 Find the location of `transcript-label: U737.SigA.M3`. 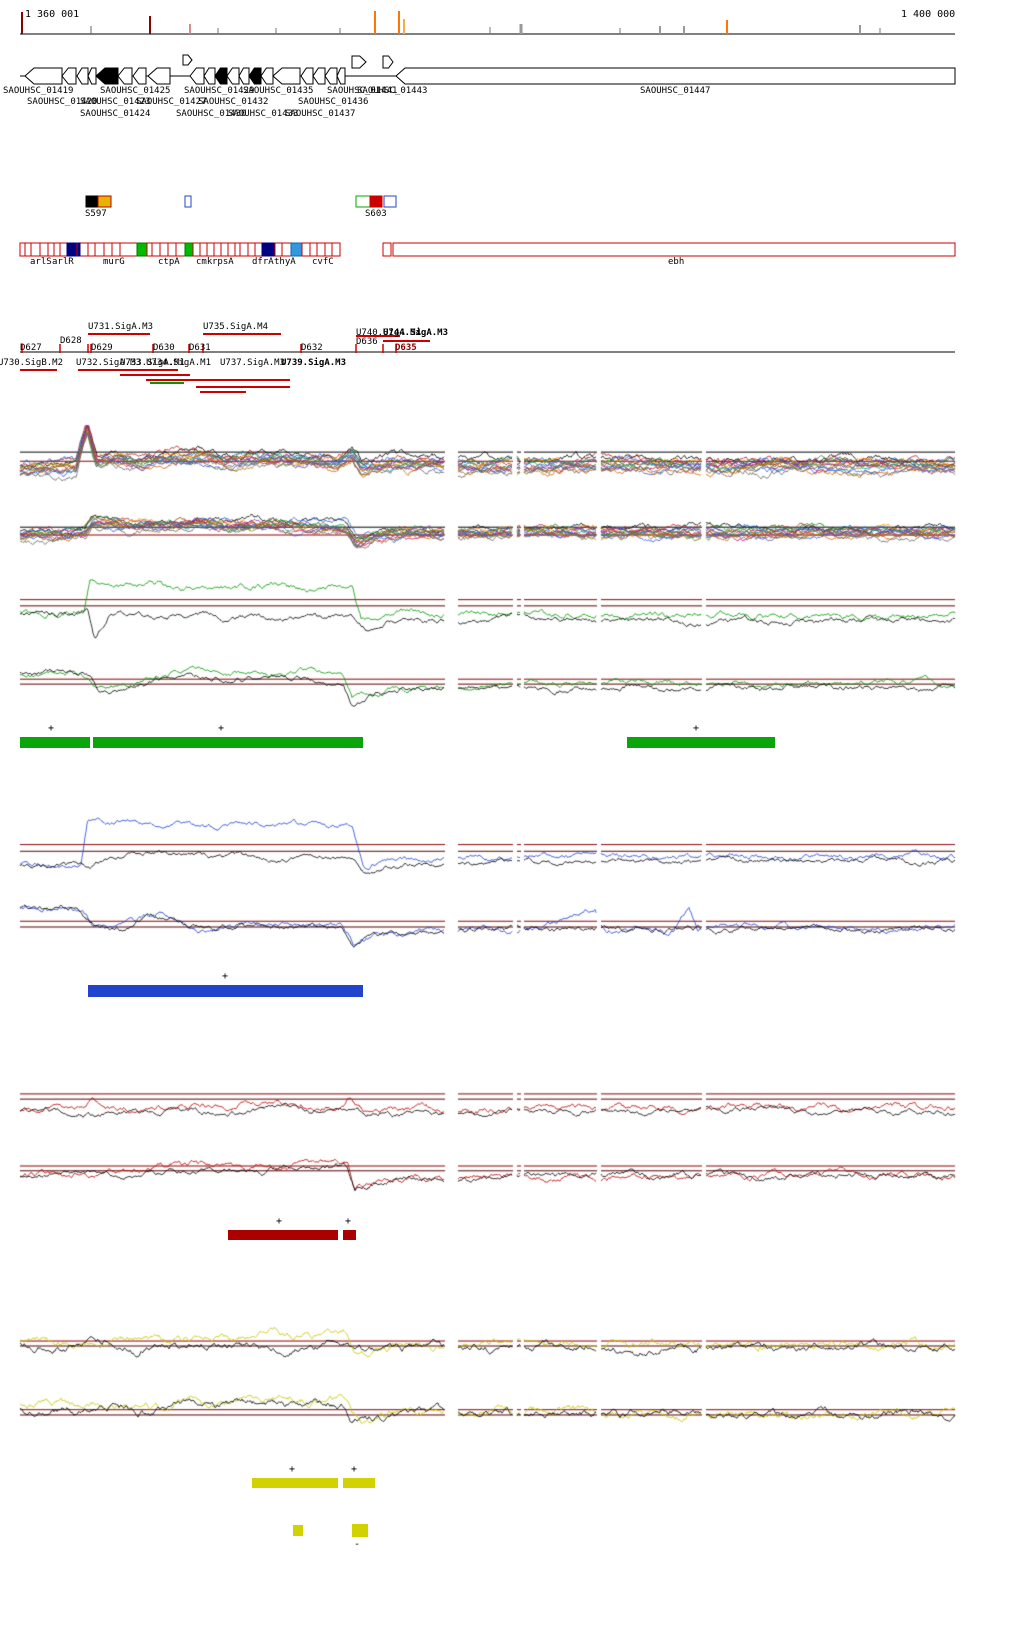

transcript-label: U737.SigA.M3 is located at coordinates (253, 363).